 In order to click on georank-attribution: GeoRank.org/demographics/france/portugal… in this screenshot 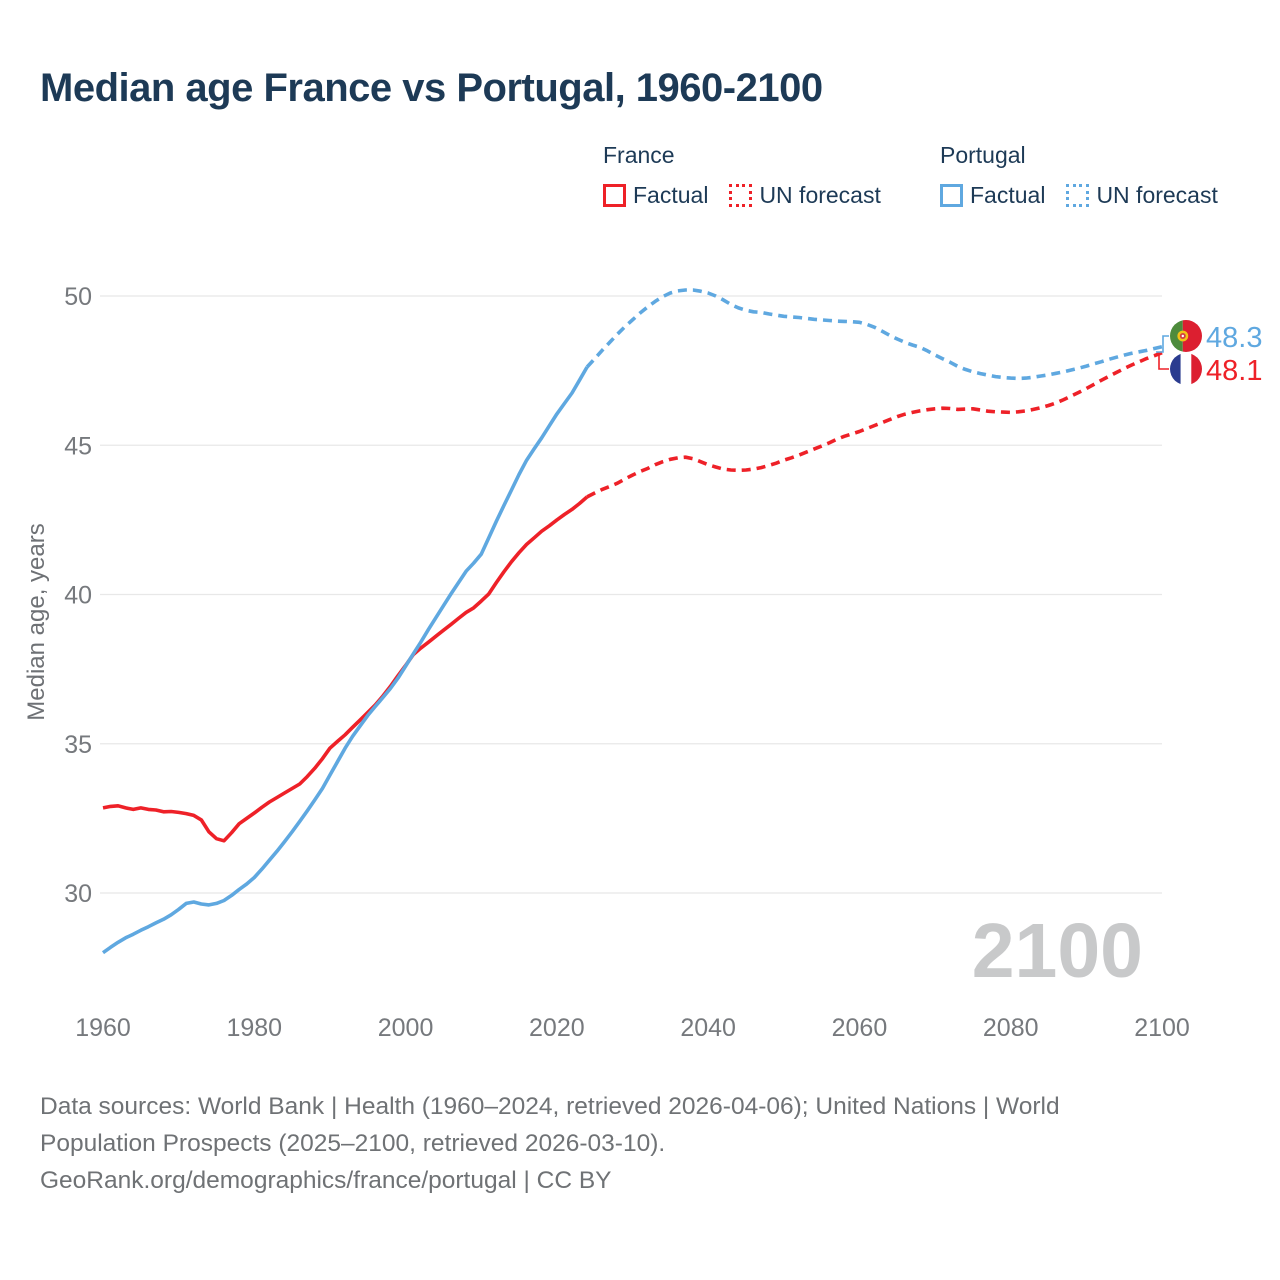, I will do `click(326, 1180)`.